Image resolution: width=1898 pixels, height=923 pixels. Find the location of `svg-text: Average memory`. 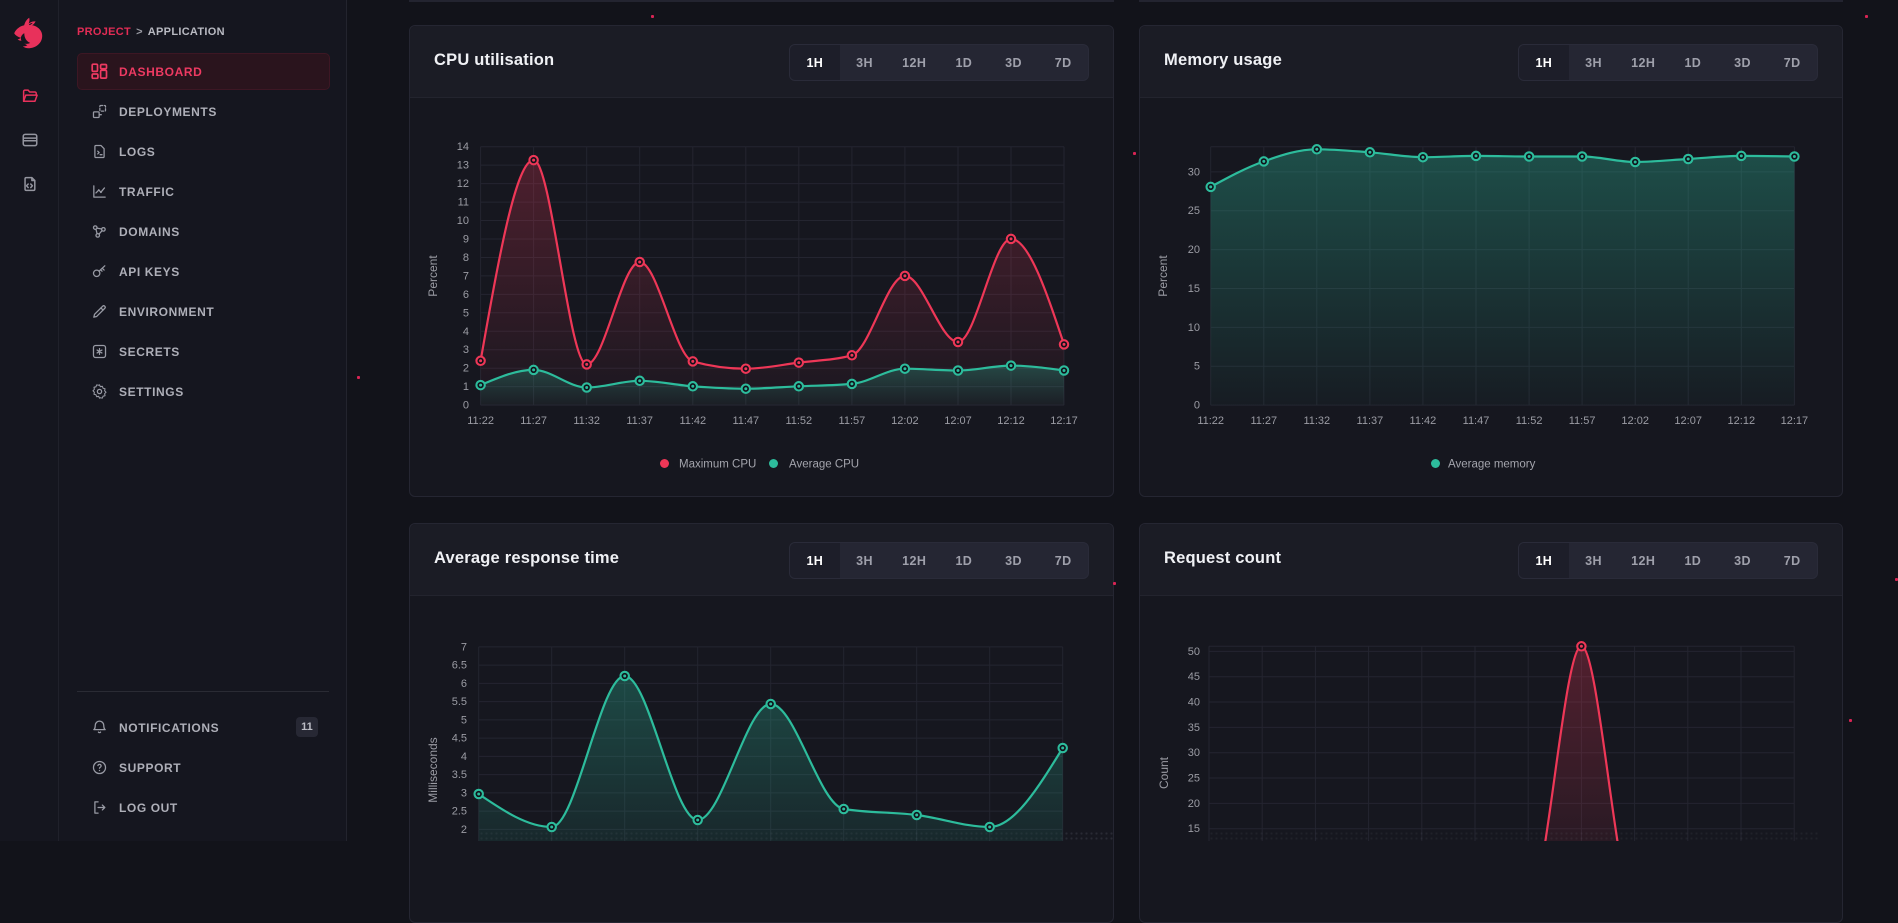

svg-text: Average memory is located at coordinates (1492, 465).